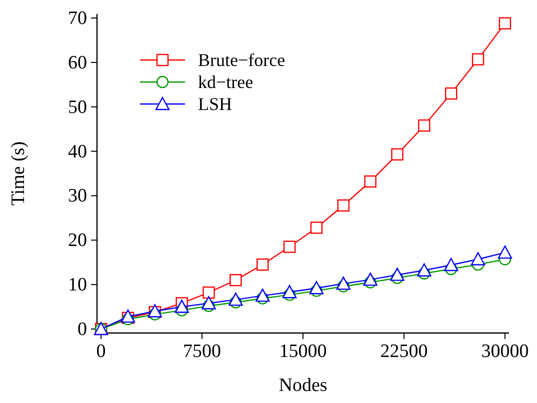  Describe the element at coordinates (303, 351) in the screenshot. I see `x-tick-label: 15000` at that location.